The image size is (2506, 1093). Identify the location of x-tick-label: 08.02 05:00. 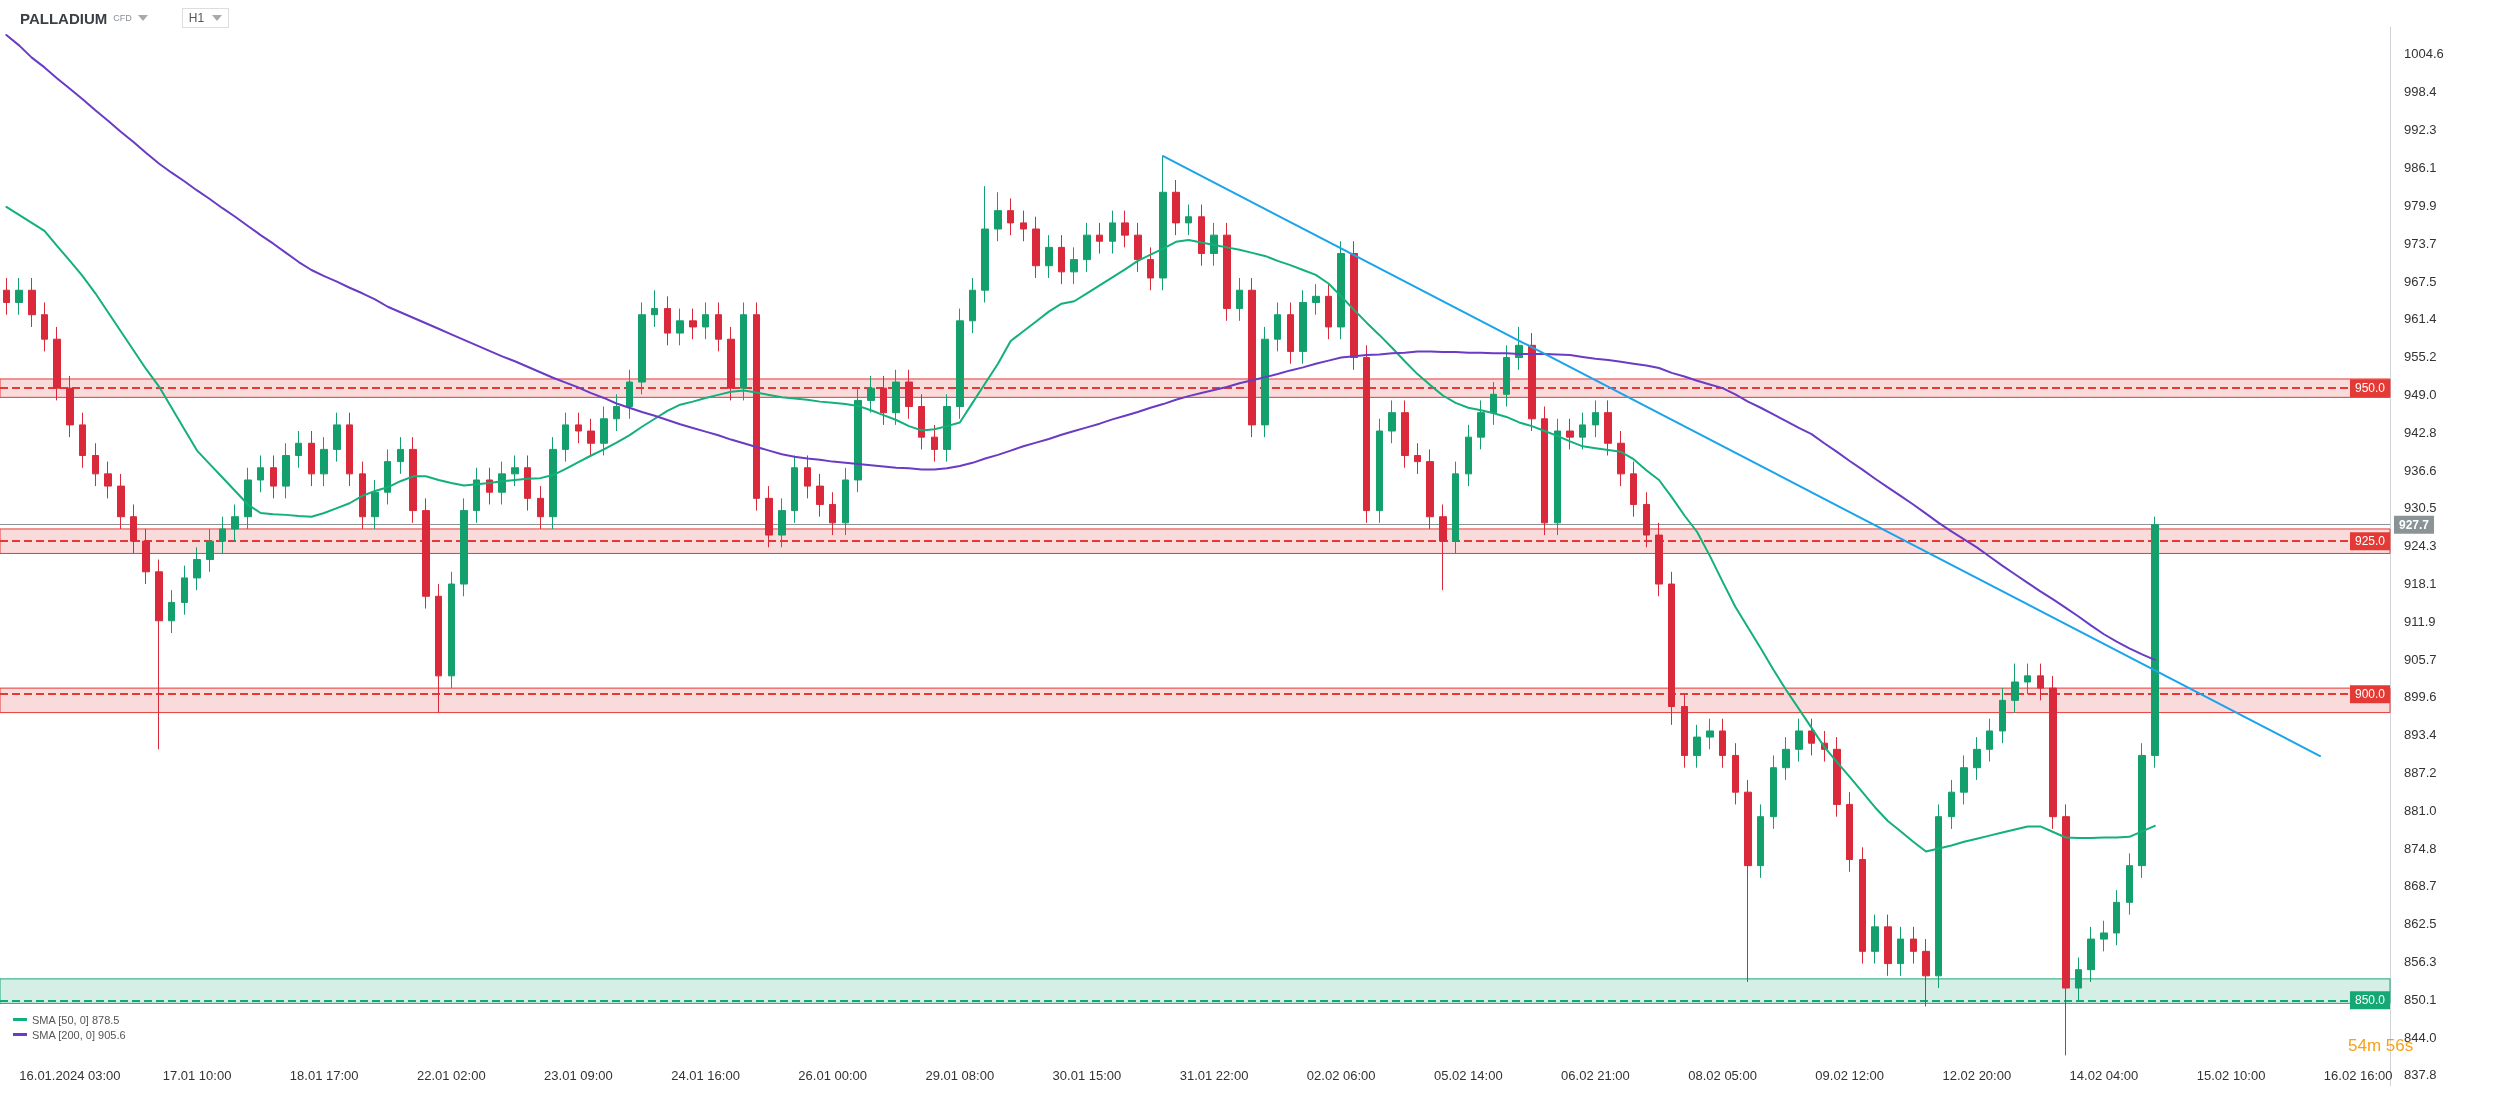
(1722, 1075).